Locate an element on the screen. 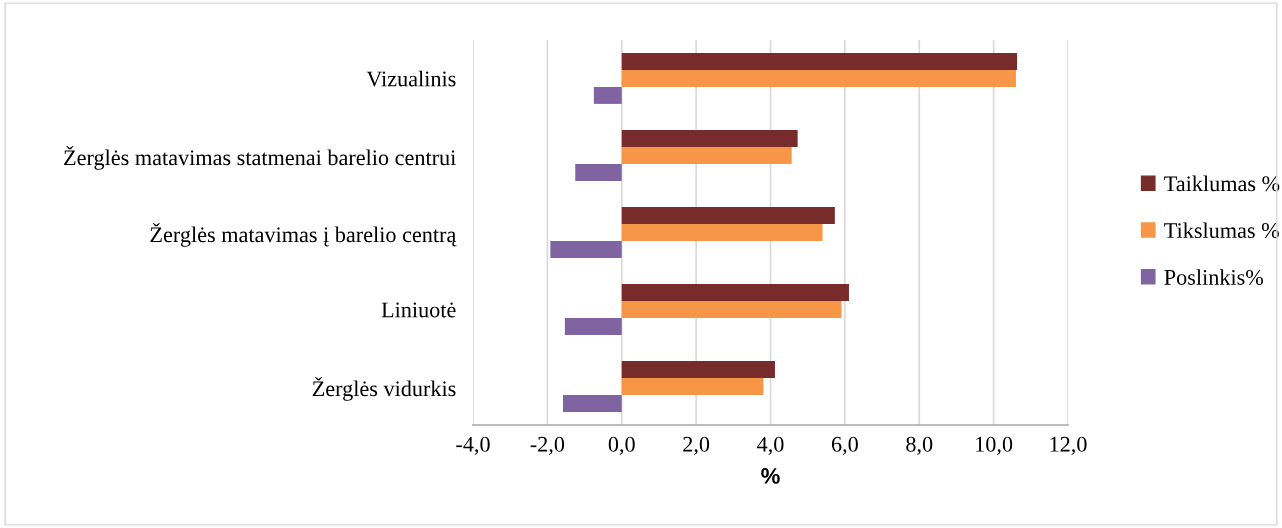 Image resolution: width=1282 pixels, height=528 pixels. x-tick-label: 2,0 is located at coordinates (696, 445).